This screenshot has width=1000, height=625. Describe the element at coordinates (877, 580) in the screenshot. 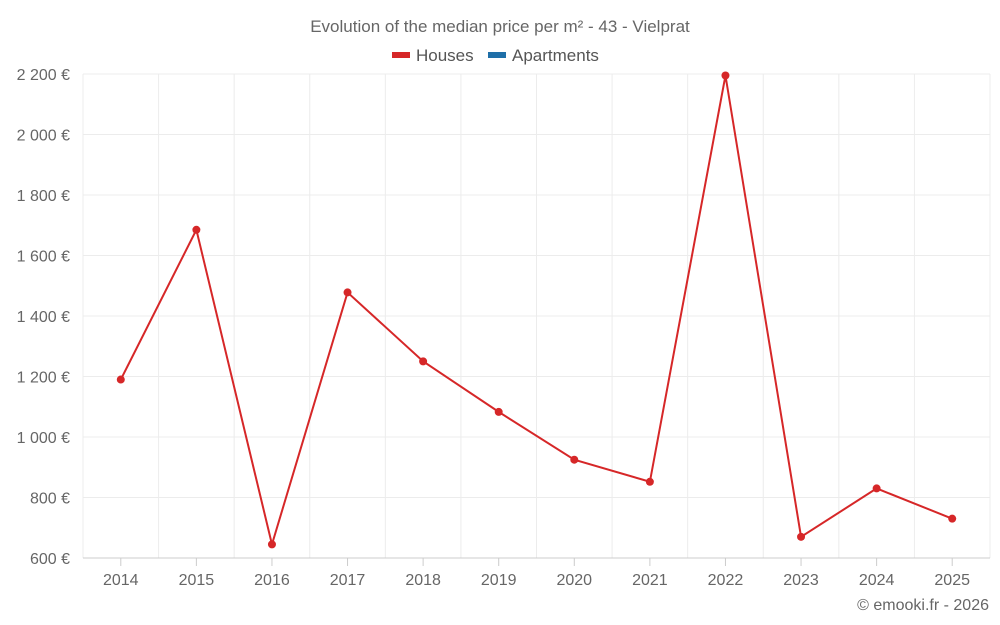

I see `x-tick-label: 2024` at that location.